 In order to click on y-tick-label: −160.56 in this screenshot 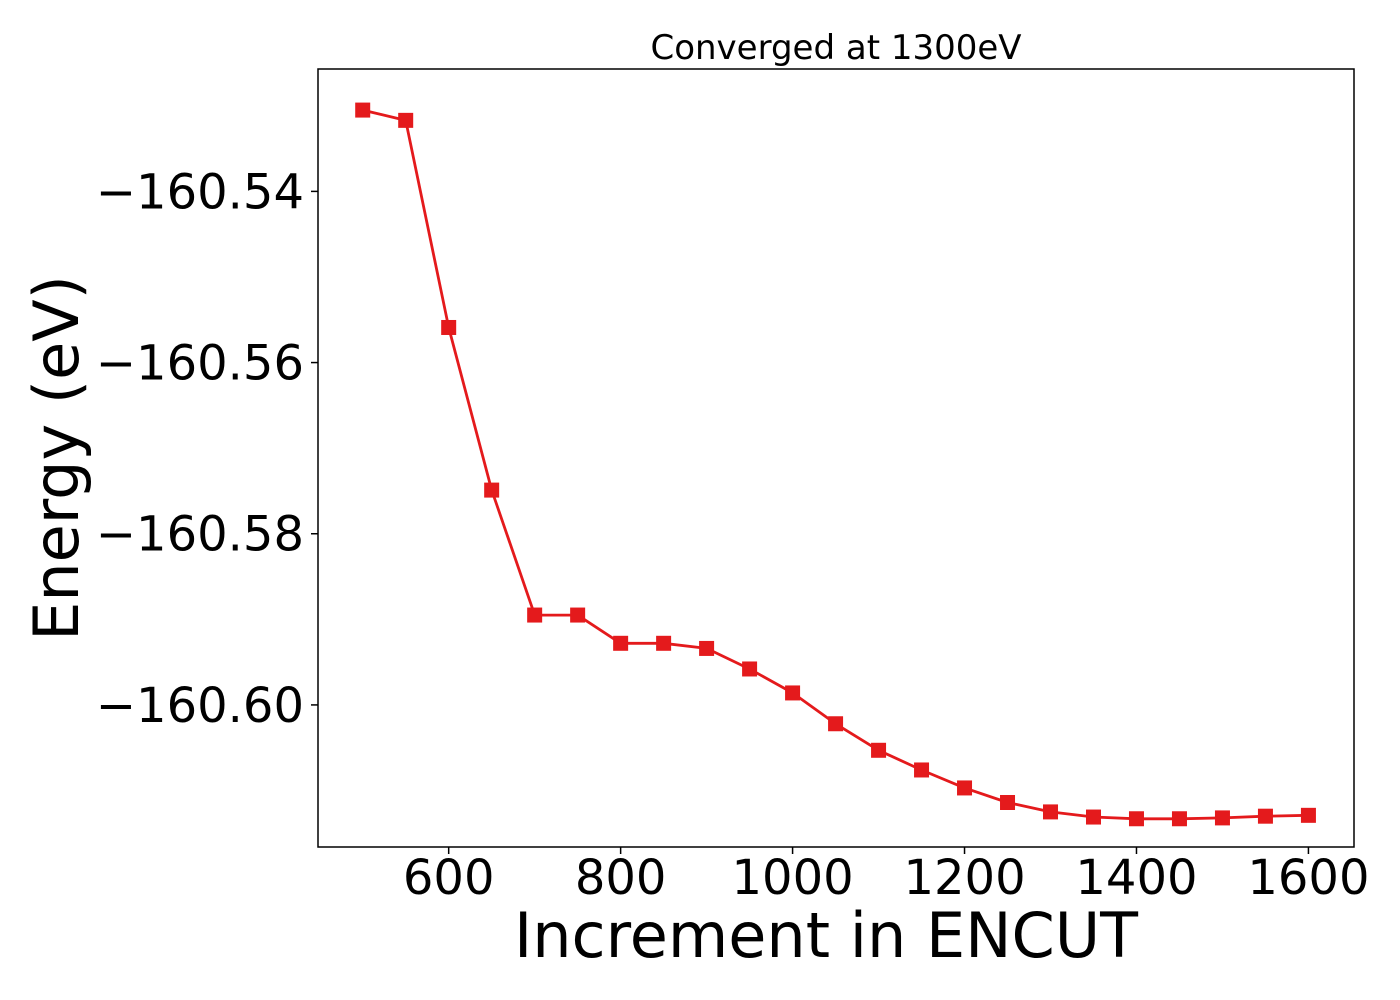, I will do `click(200, 364)`.